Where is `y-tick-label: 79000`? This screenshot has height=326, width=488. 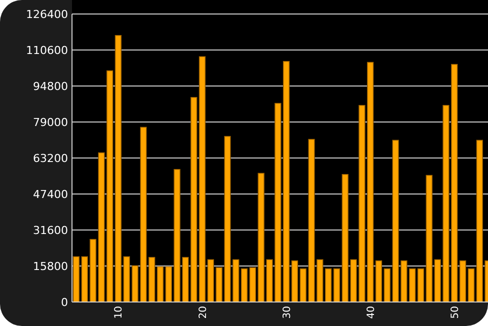
y-tick-label: 79000 is located at coordinates (50, 122).